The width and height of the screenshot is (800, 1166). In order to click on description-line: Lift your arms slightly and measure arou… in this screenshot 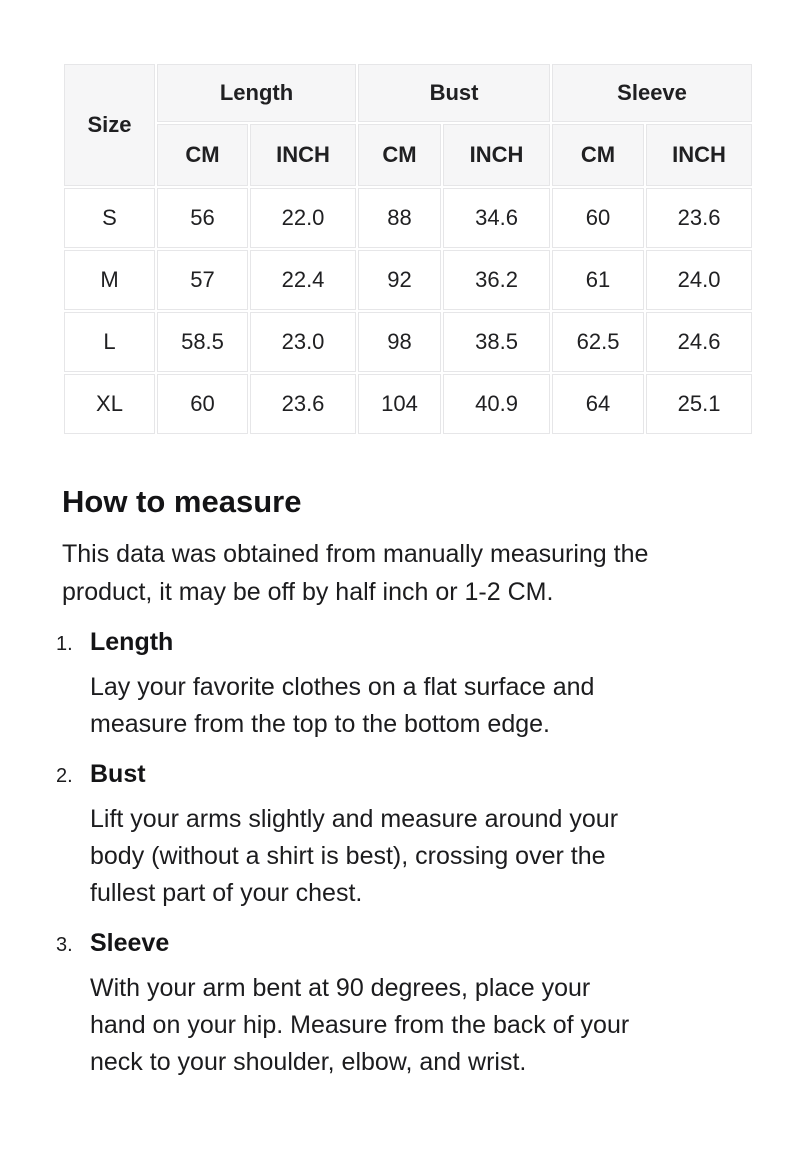, I will do `click(354, 819)`.